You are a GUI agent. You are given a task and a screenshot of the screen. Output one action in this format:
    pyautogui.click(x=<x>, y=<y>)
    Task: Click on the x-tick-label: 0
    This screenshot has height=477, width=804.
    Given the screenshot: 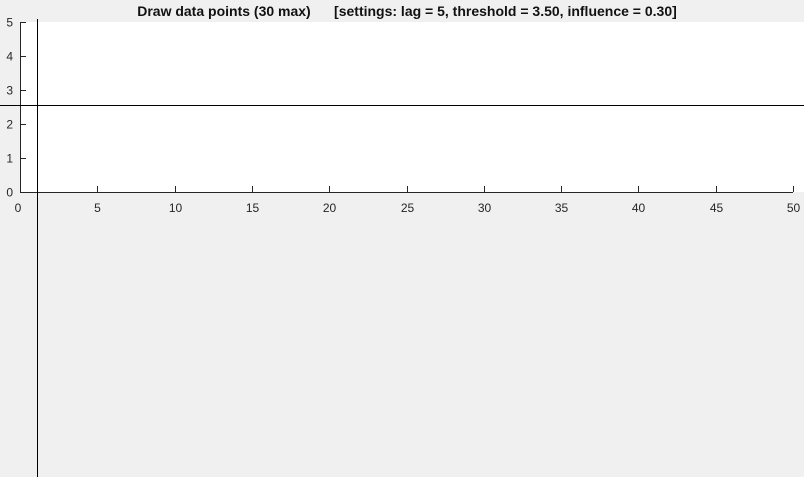 What is the action you would take?
    pyautogui.click(x=18, y=208)
    